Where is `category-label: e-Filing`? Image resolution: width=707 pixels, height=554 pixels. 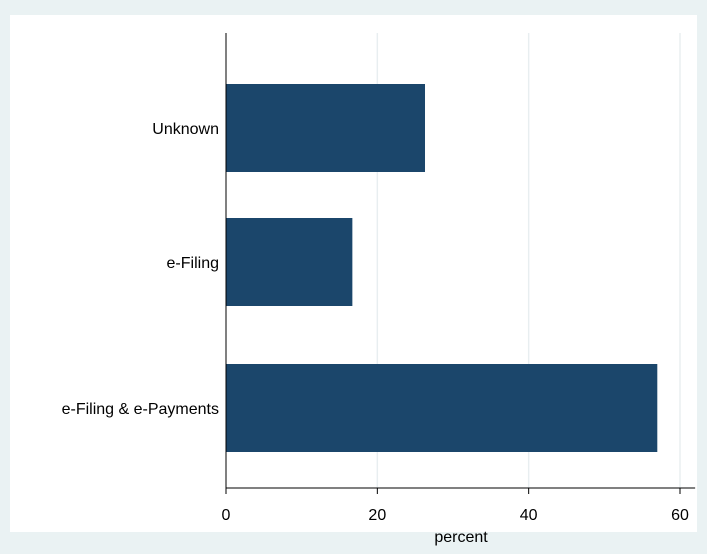 category-label: e-Filing is located at coordinates (193, 263).